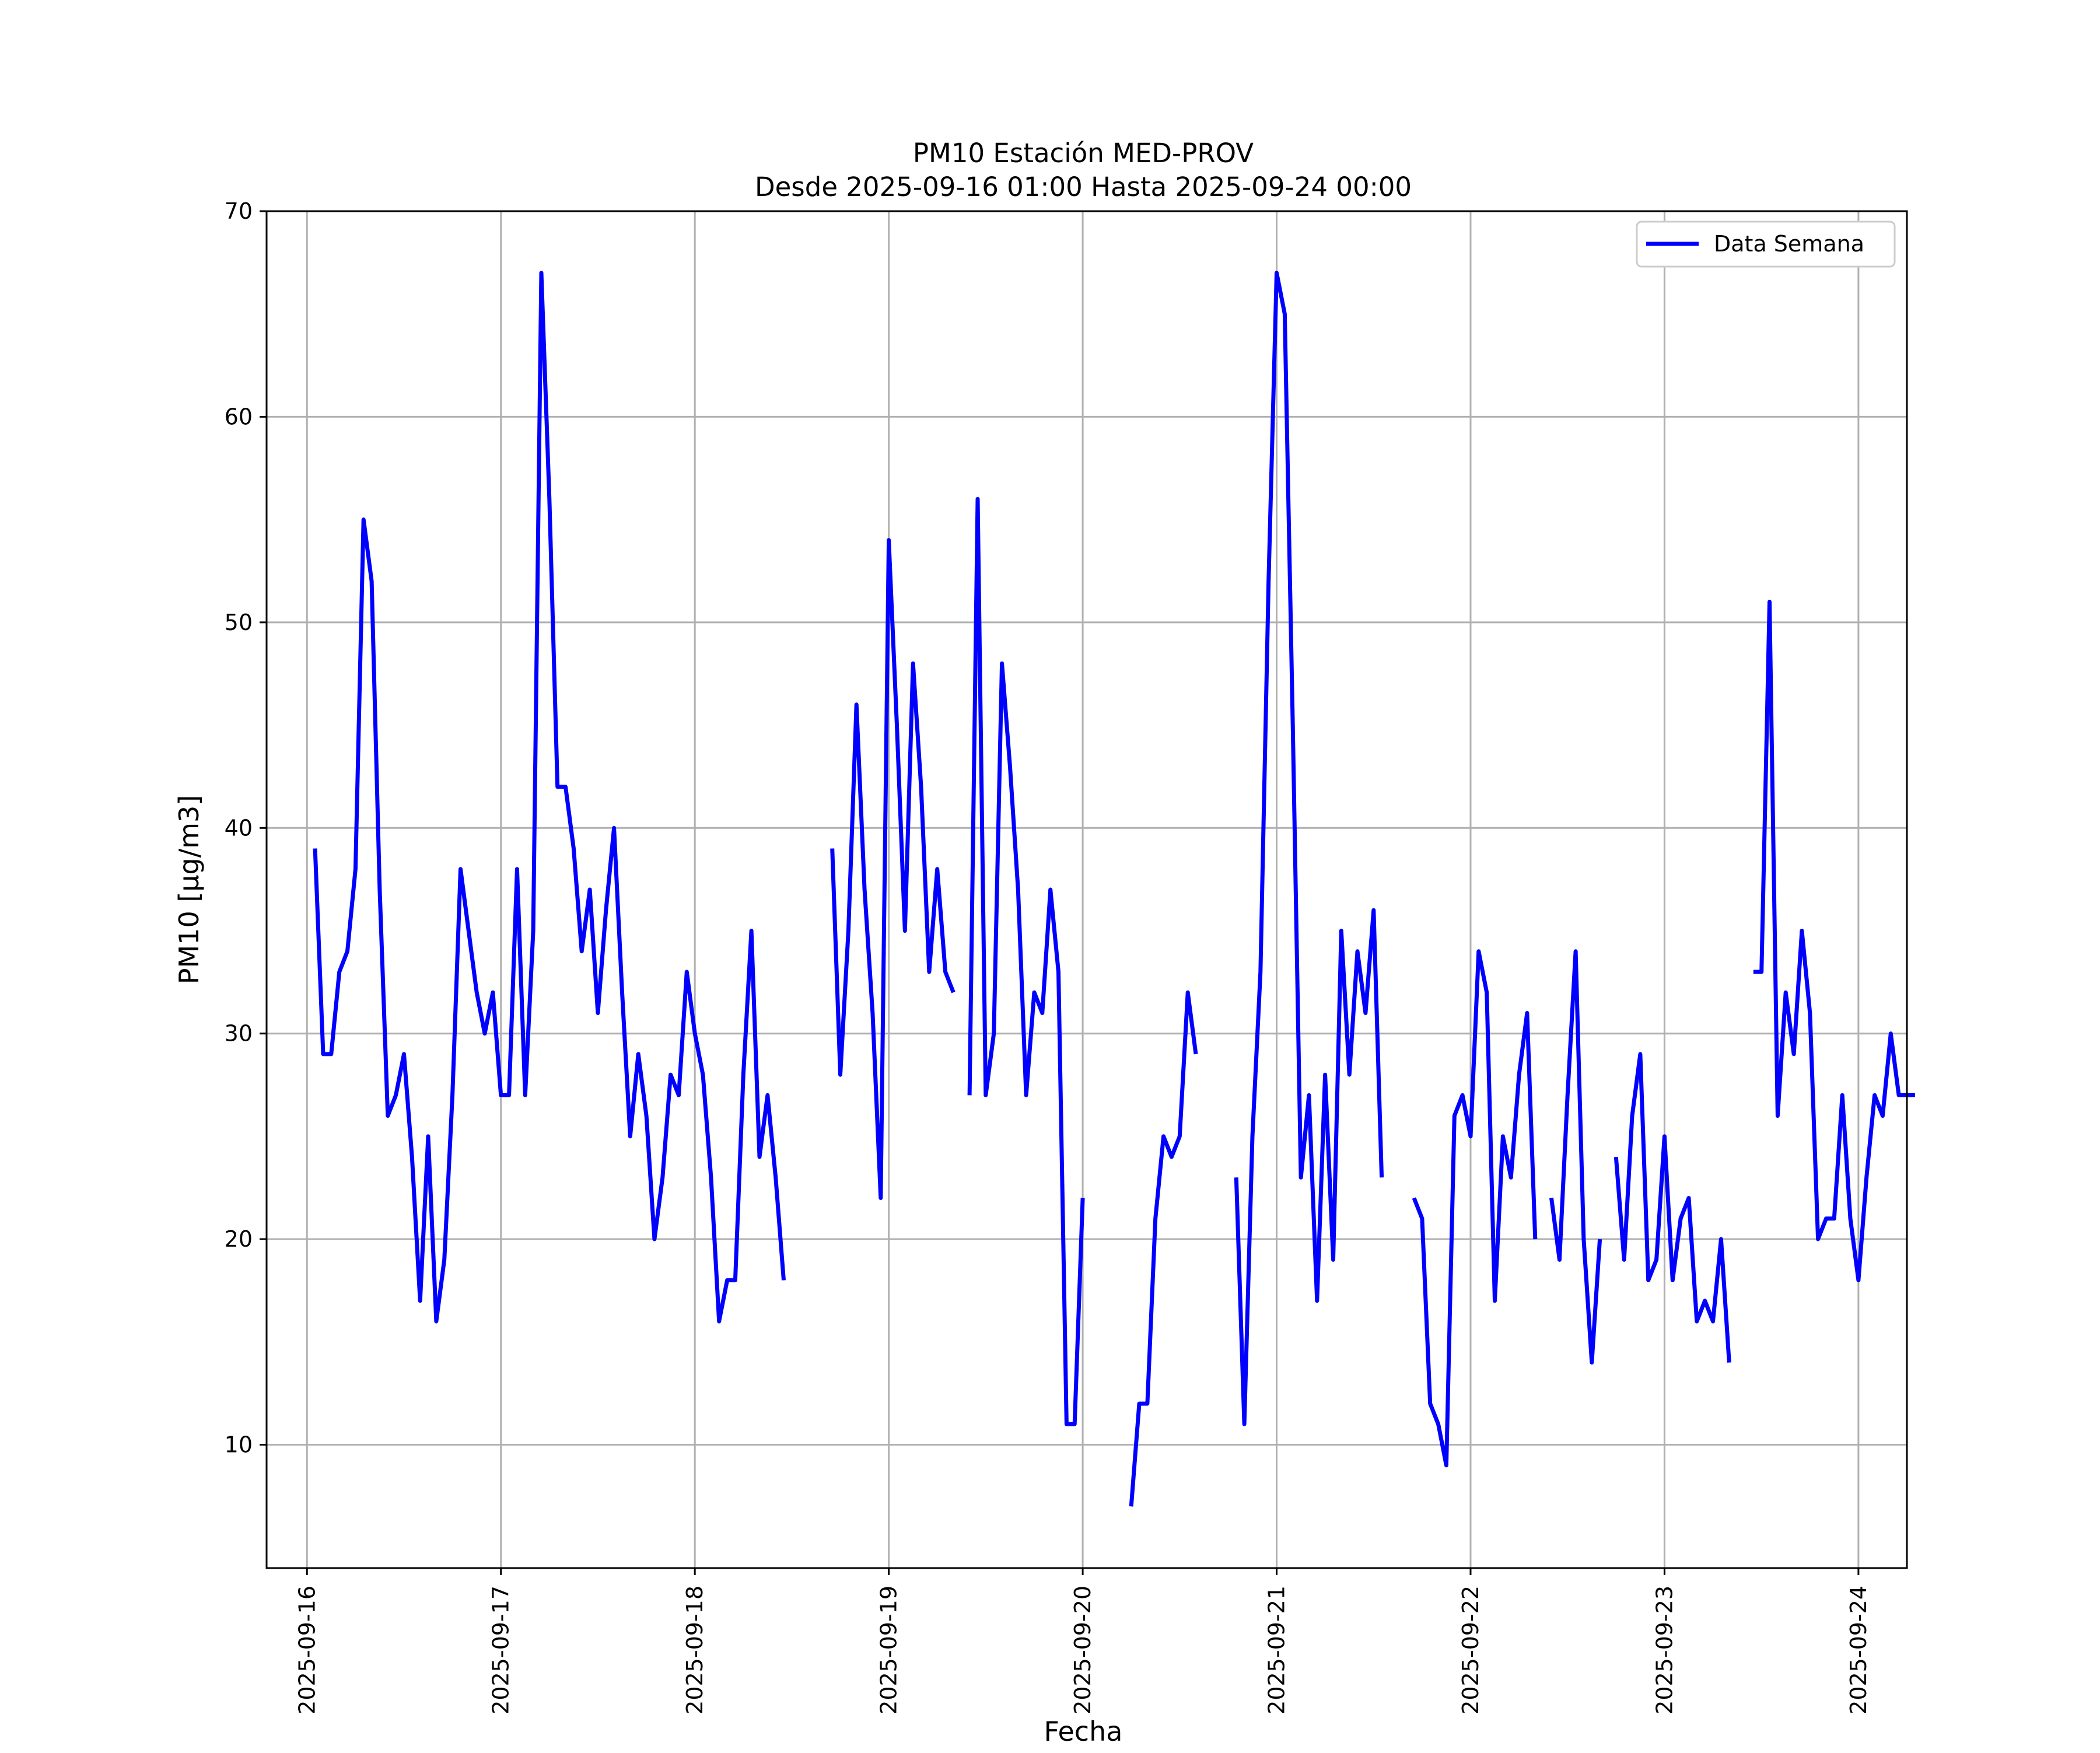 The image size is (2100, 1753). Describe the element at coordinates (189, 890) in the screenshot. I see `y-axis-label: PM10 [μg/m3]` at that location.